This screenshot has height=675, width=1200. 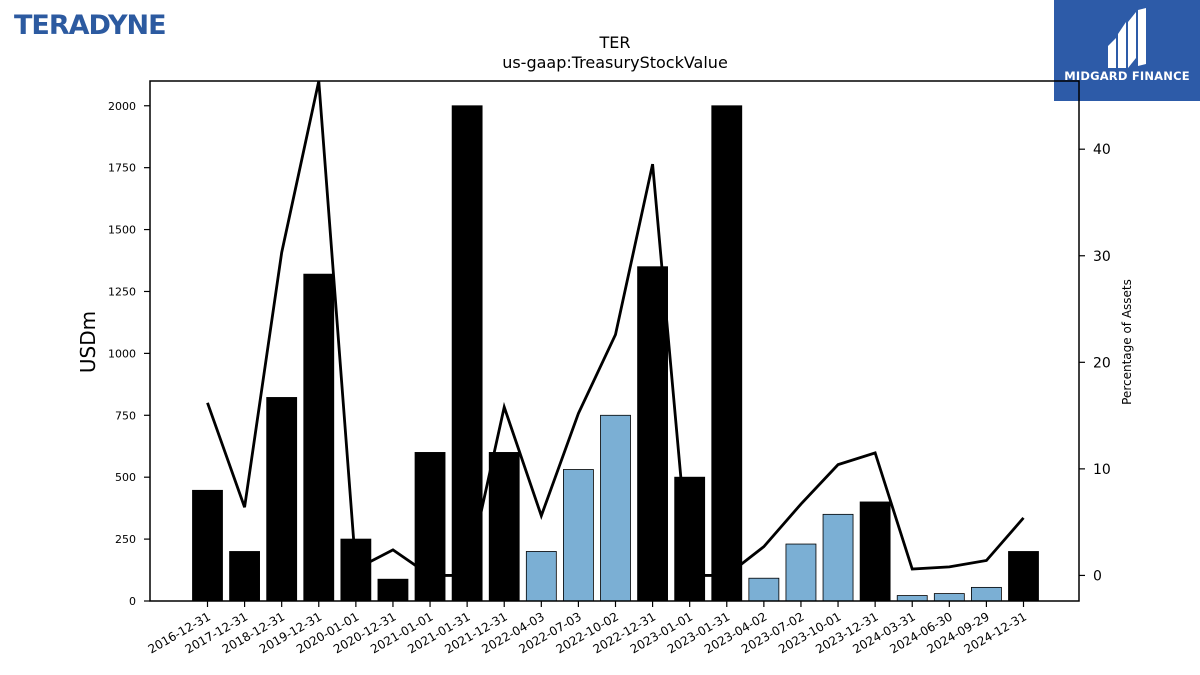 I want to click on y2-tick-label: 10, so click(x=1102, y=470).